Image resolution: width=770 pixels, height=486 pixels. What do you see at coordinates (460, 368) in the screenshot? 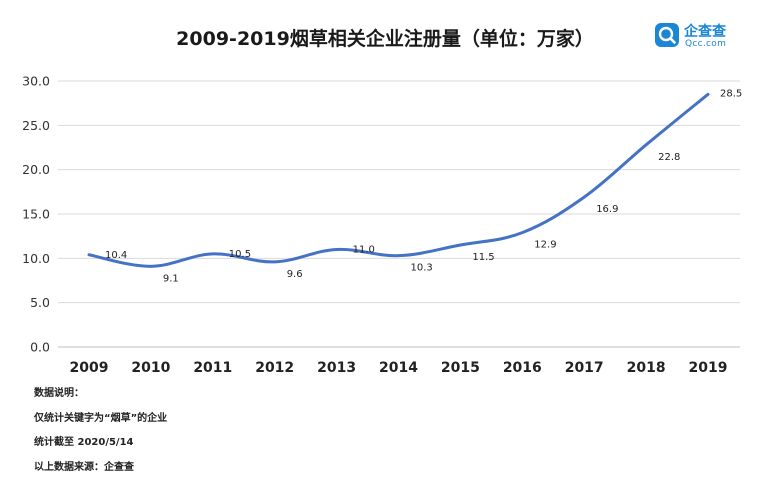
I see `x-tick-label: 2015` at bounding box center [460, 368].